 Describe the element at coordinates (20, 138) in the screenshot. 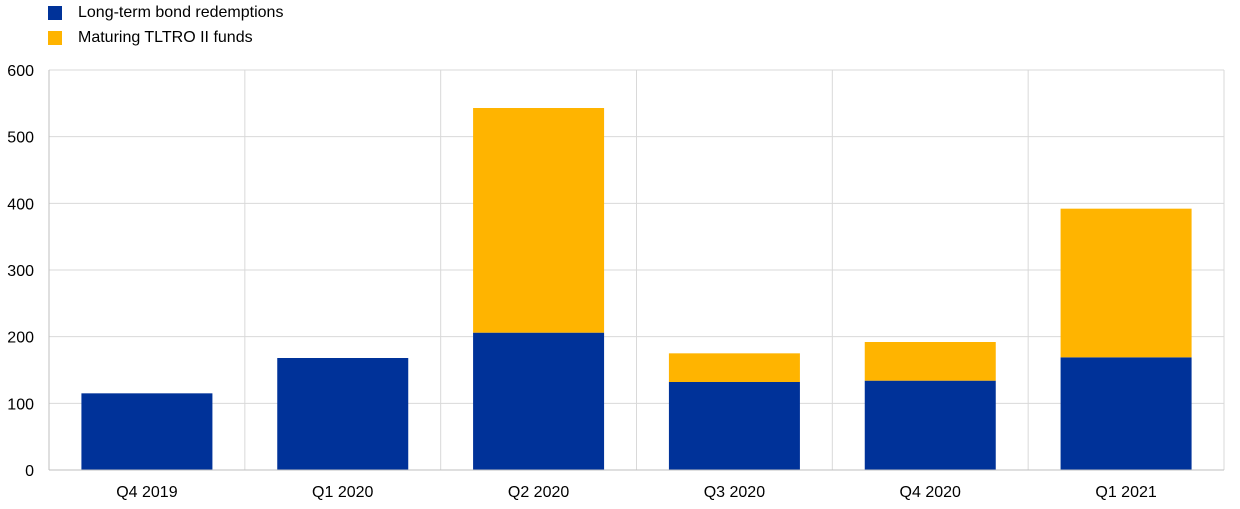

I see `y-tick-label: 500` at that location.